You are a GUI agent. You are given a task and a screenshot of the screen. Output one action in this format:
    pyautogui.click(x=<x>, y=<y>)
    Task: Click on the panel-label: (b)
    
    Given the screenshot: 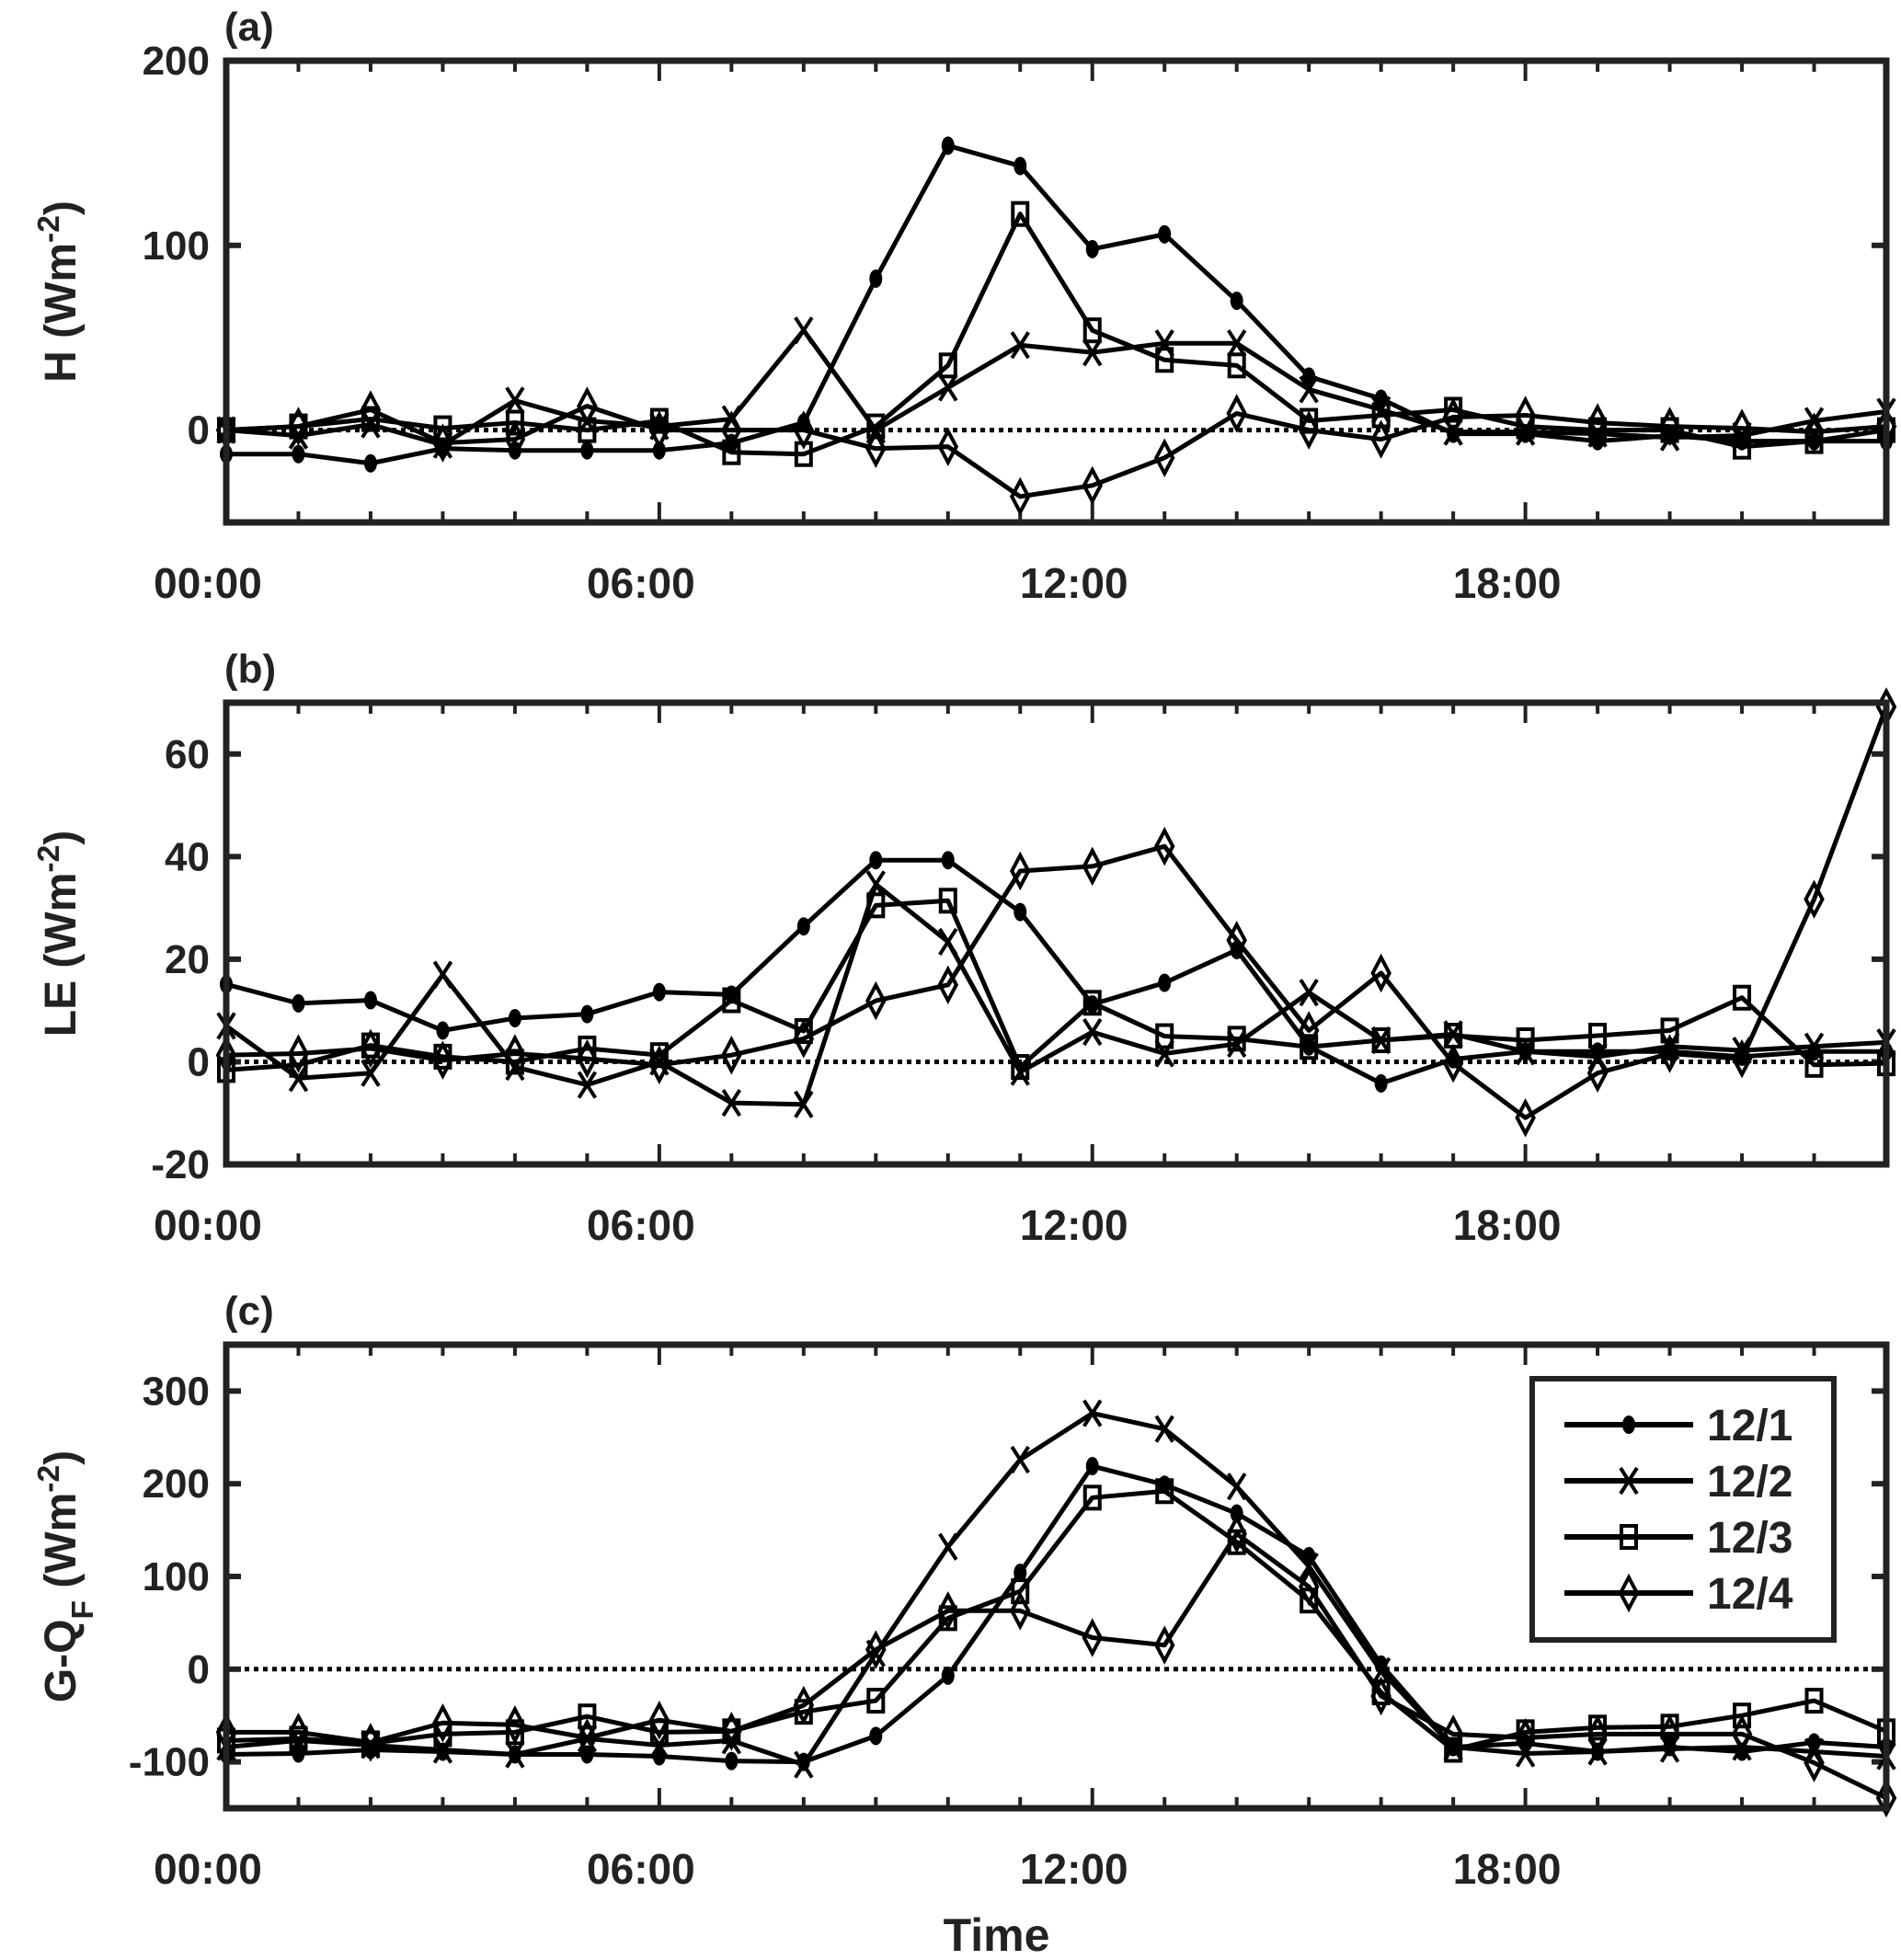 What is the action you would take?
    pyautogui.click(x=250, y=669)
    